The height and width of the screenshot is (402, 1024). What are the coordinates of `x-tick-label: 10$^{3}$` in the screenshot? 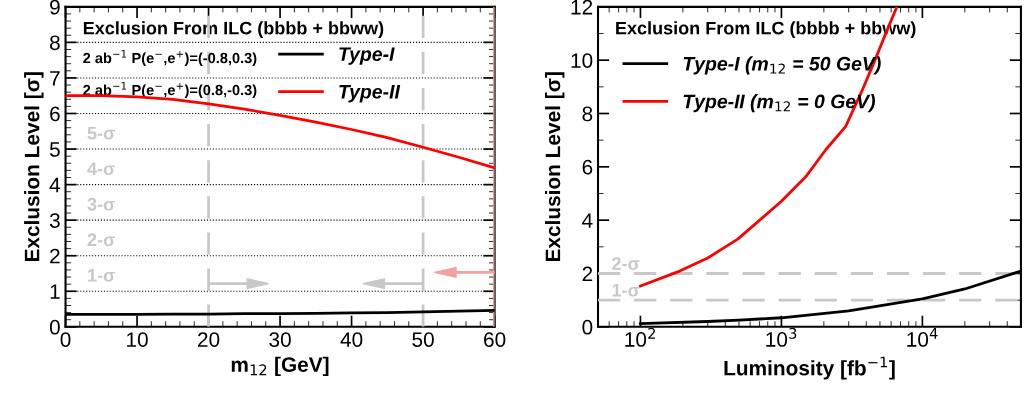 It's located at (781, 337).